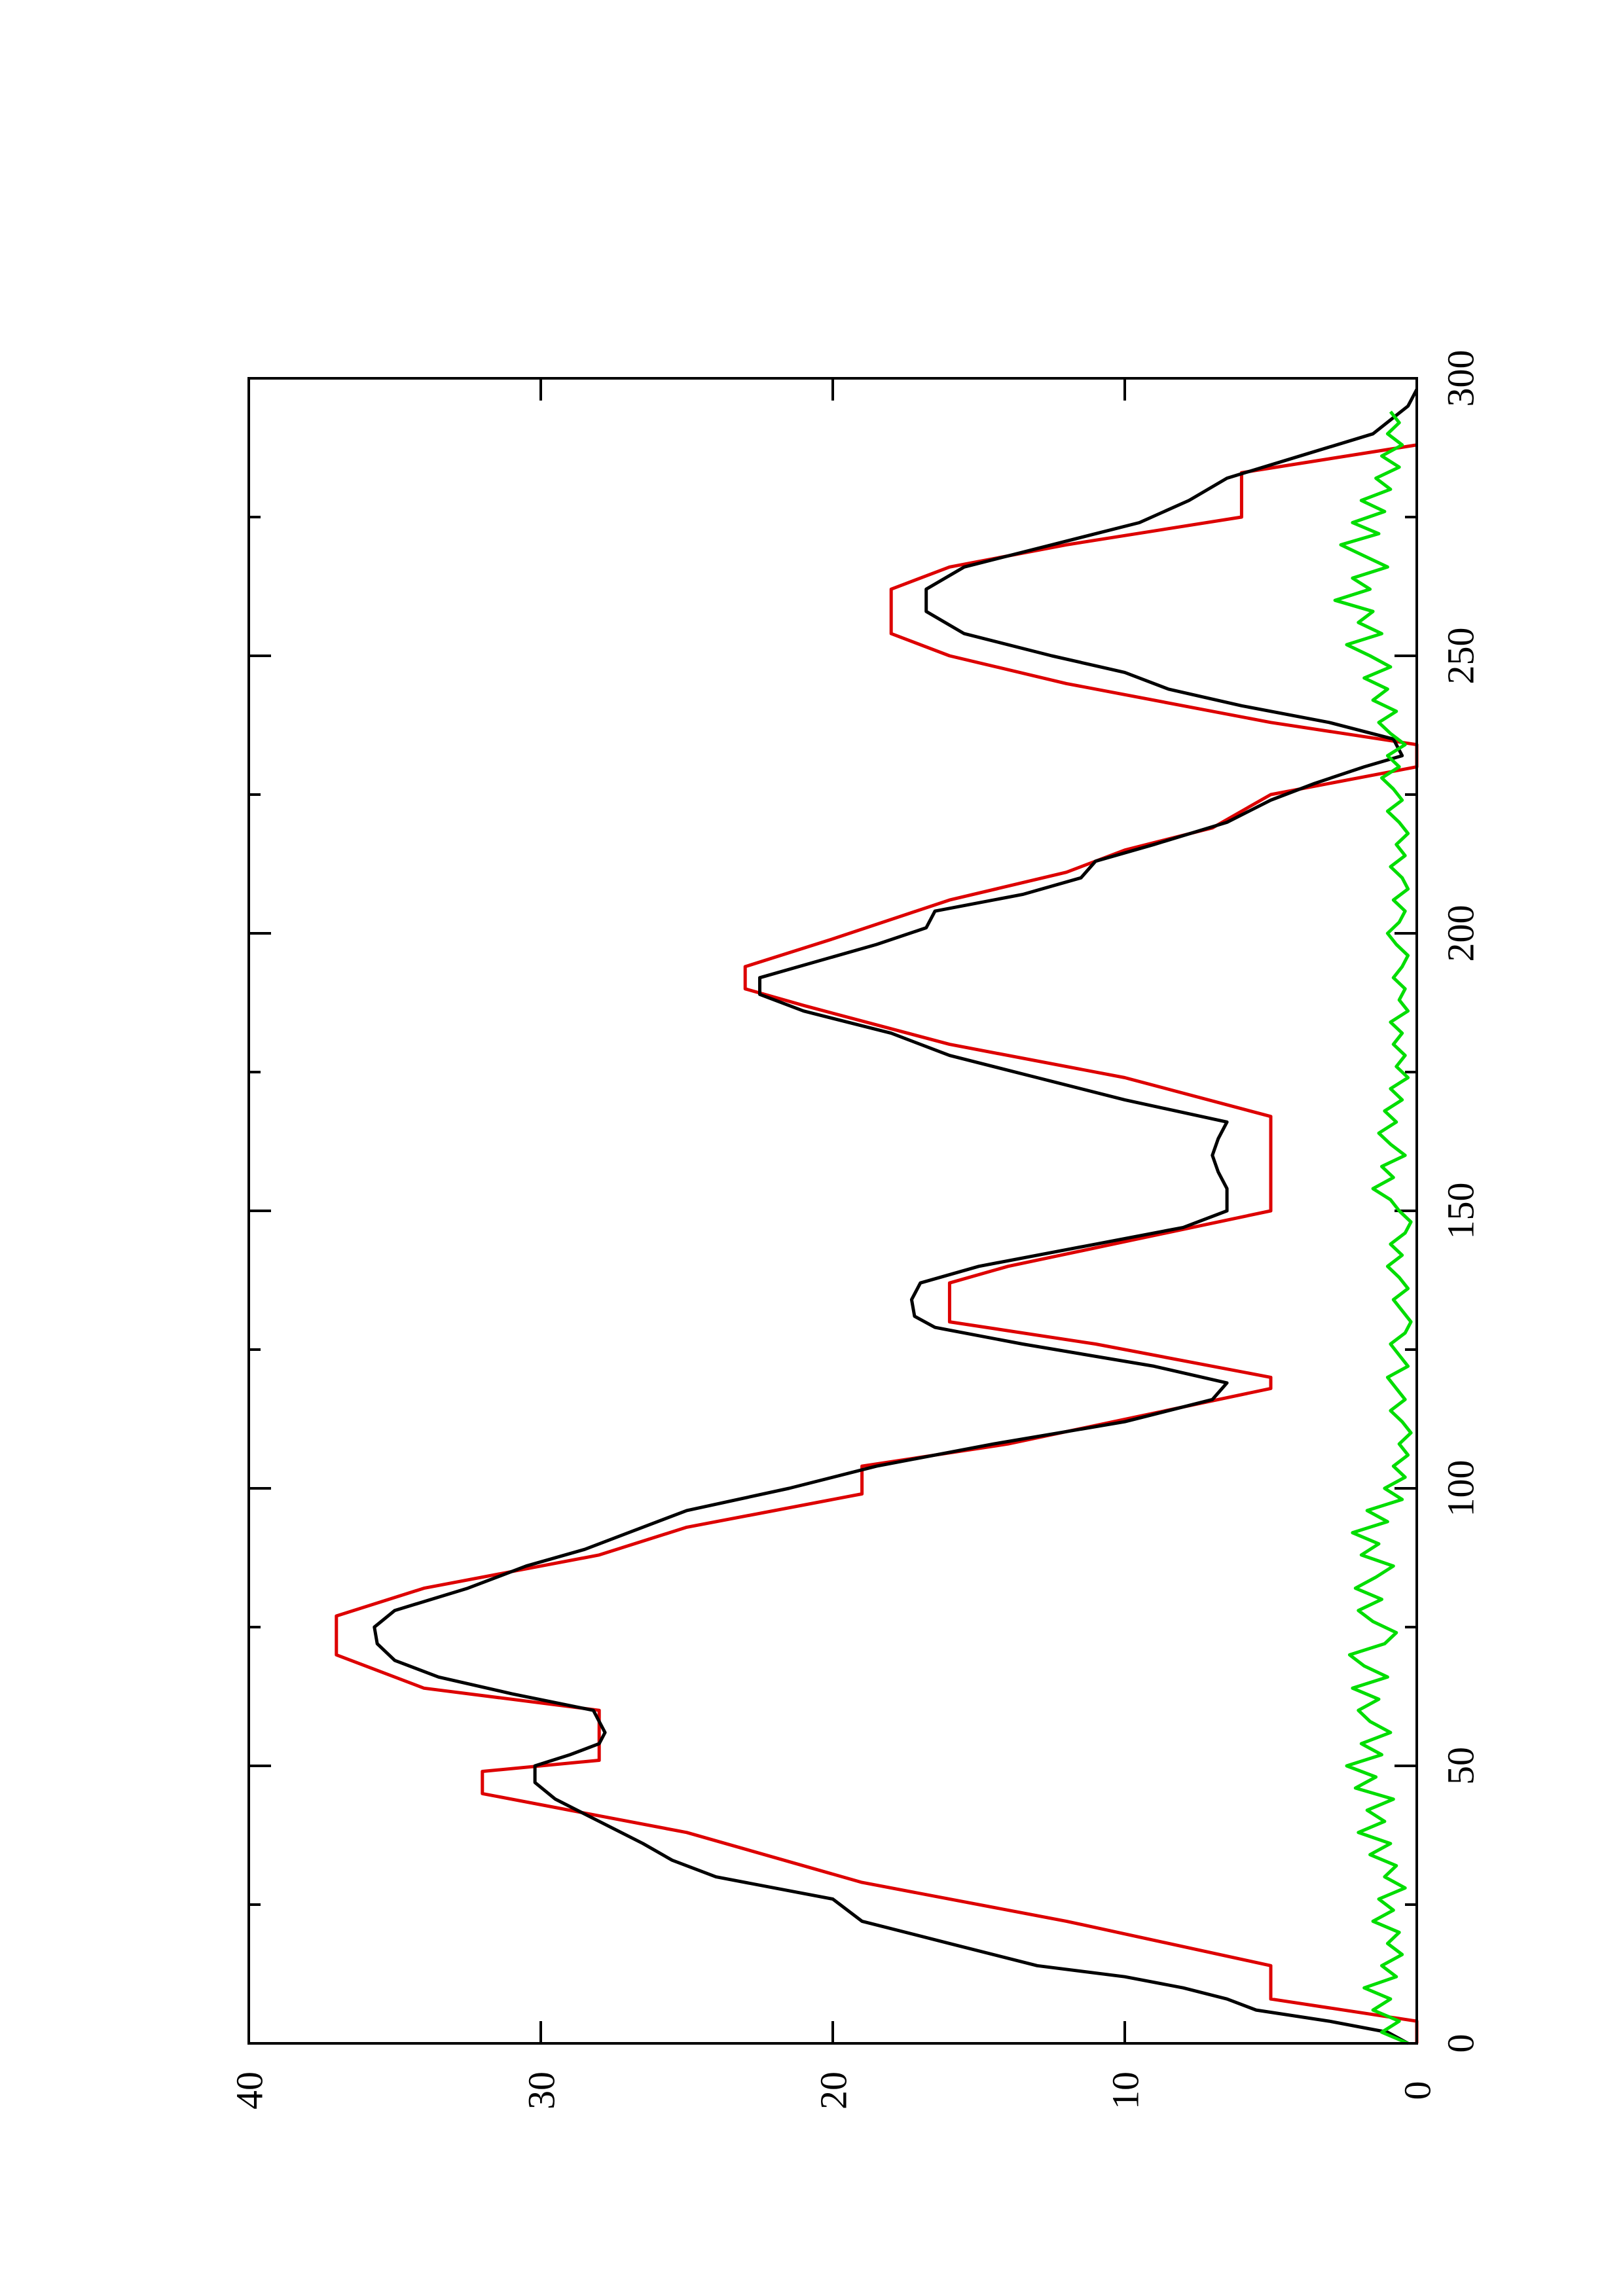  I want to click on y-tick-label: 0, so click(1417, 2090).